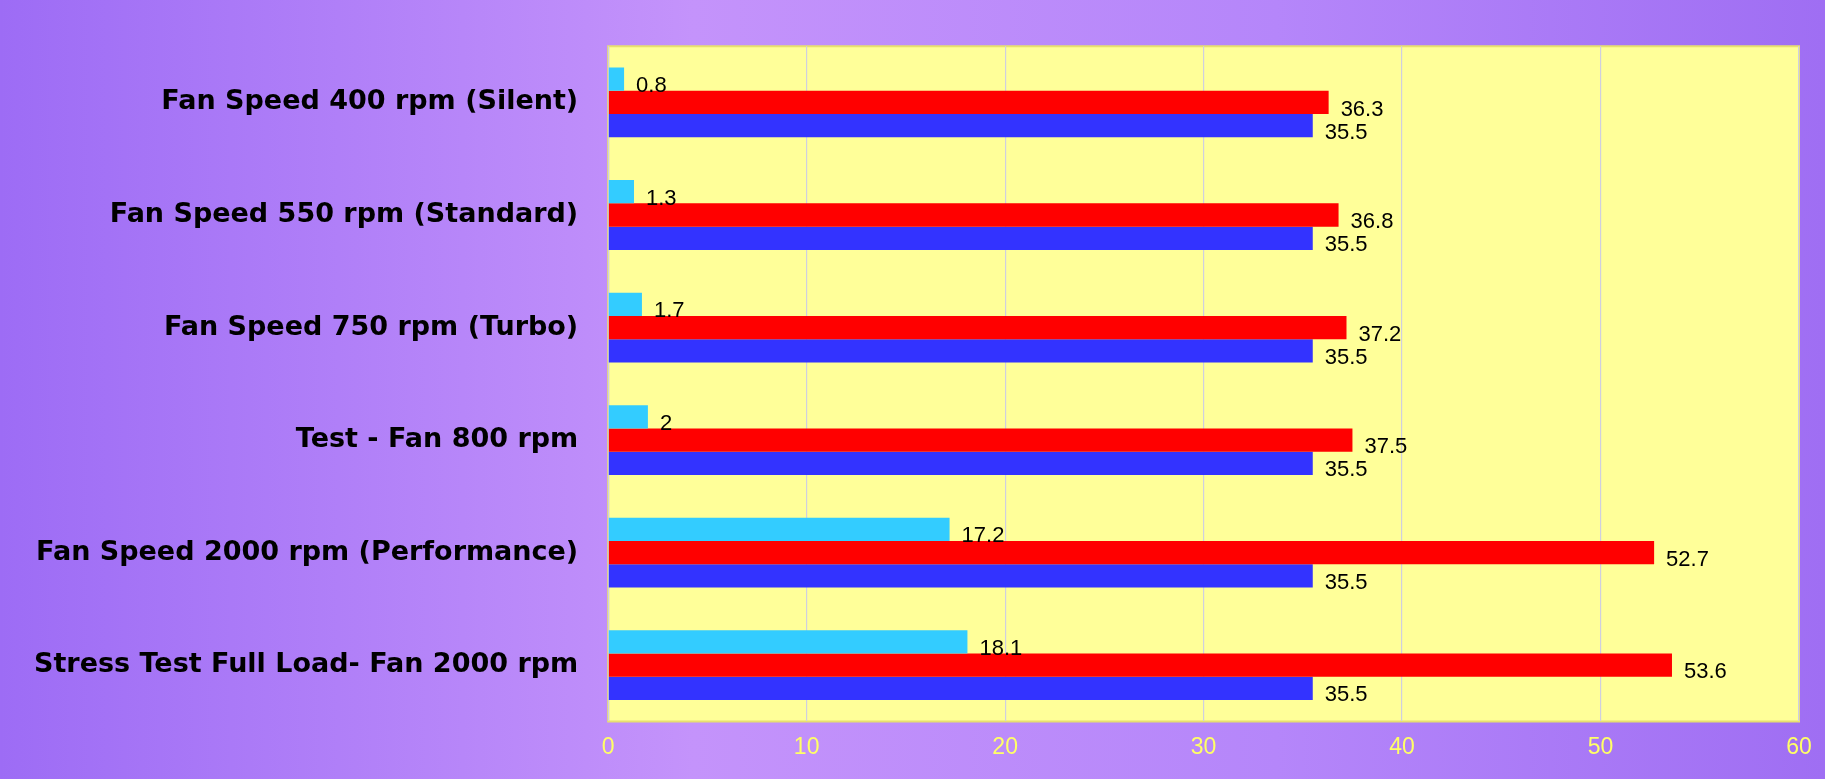 The image size is (1825, 779). What do you see at coordinates (371, 325) in the screenshot?
I see `y-tick-label: Fan Speed 750 rpm (Turbo)` at bounding box center [371, 325].